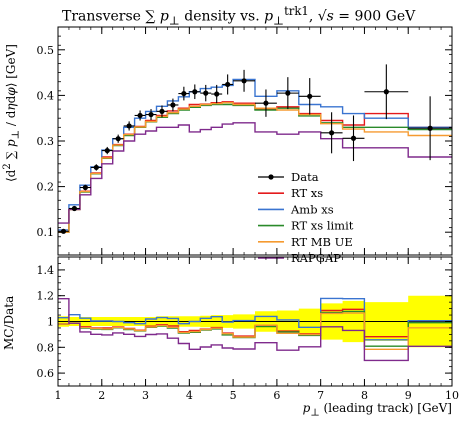 The image size is (467, 421). What do you see at coordinates (322, 242) in the screenshot?
I see `legend-label: RT MB UE` at bounding box center [322, 242].